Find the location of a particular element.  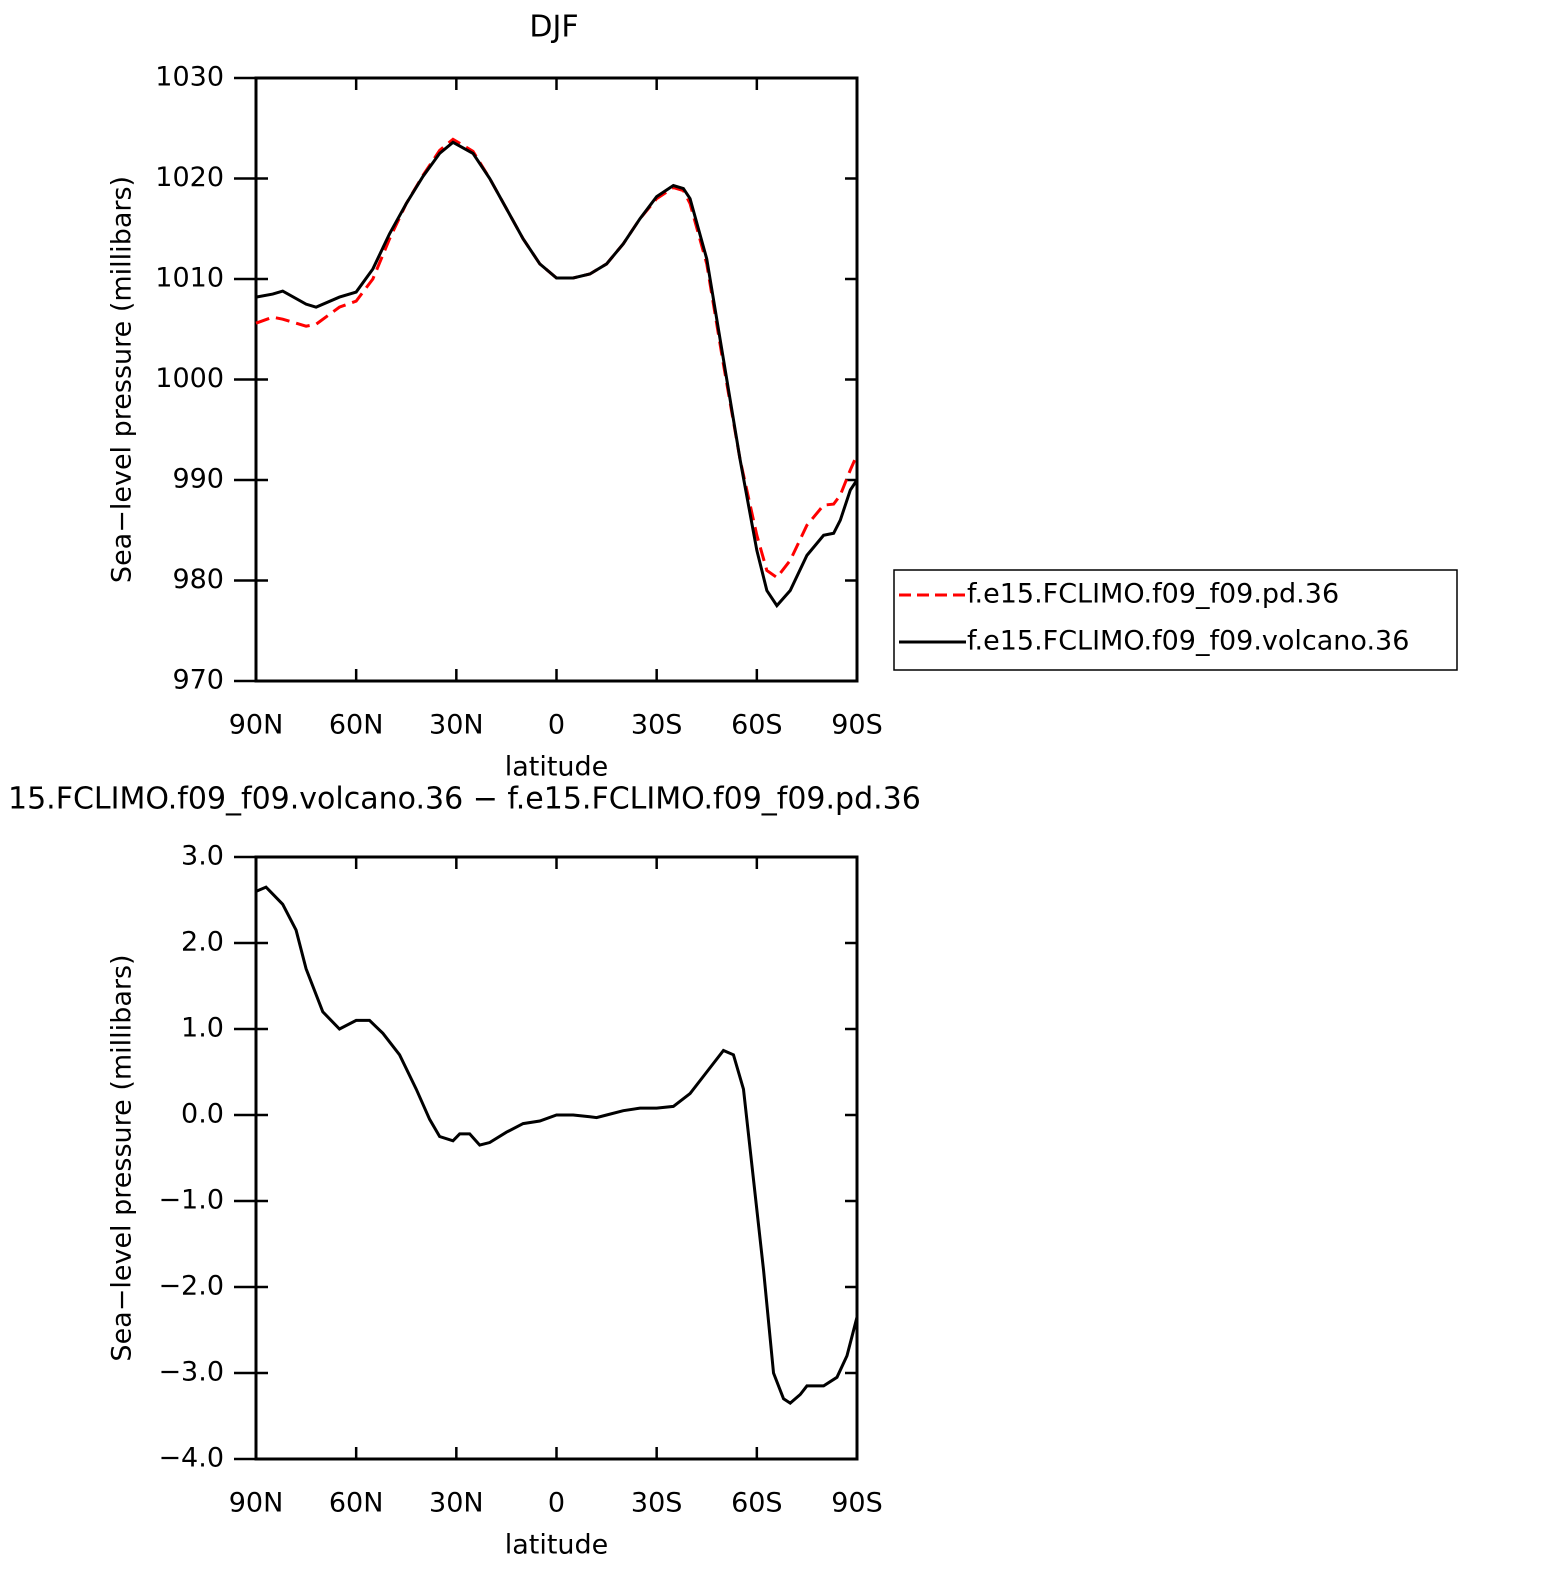

legend-label: f.e15.FCLIMO.f09_f09.pd.36 is located at coordinates (1153, 594).